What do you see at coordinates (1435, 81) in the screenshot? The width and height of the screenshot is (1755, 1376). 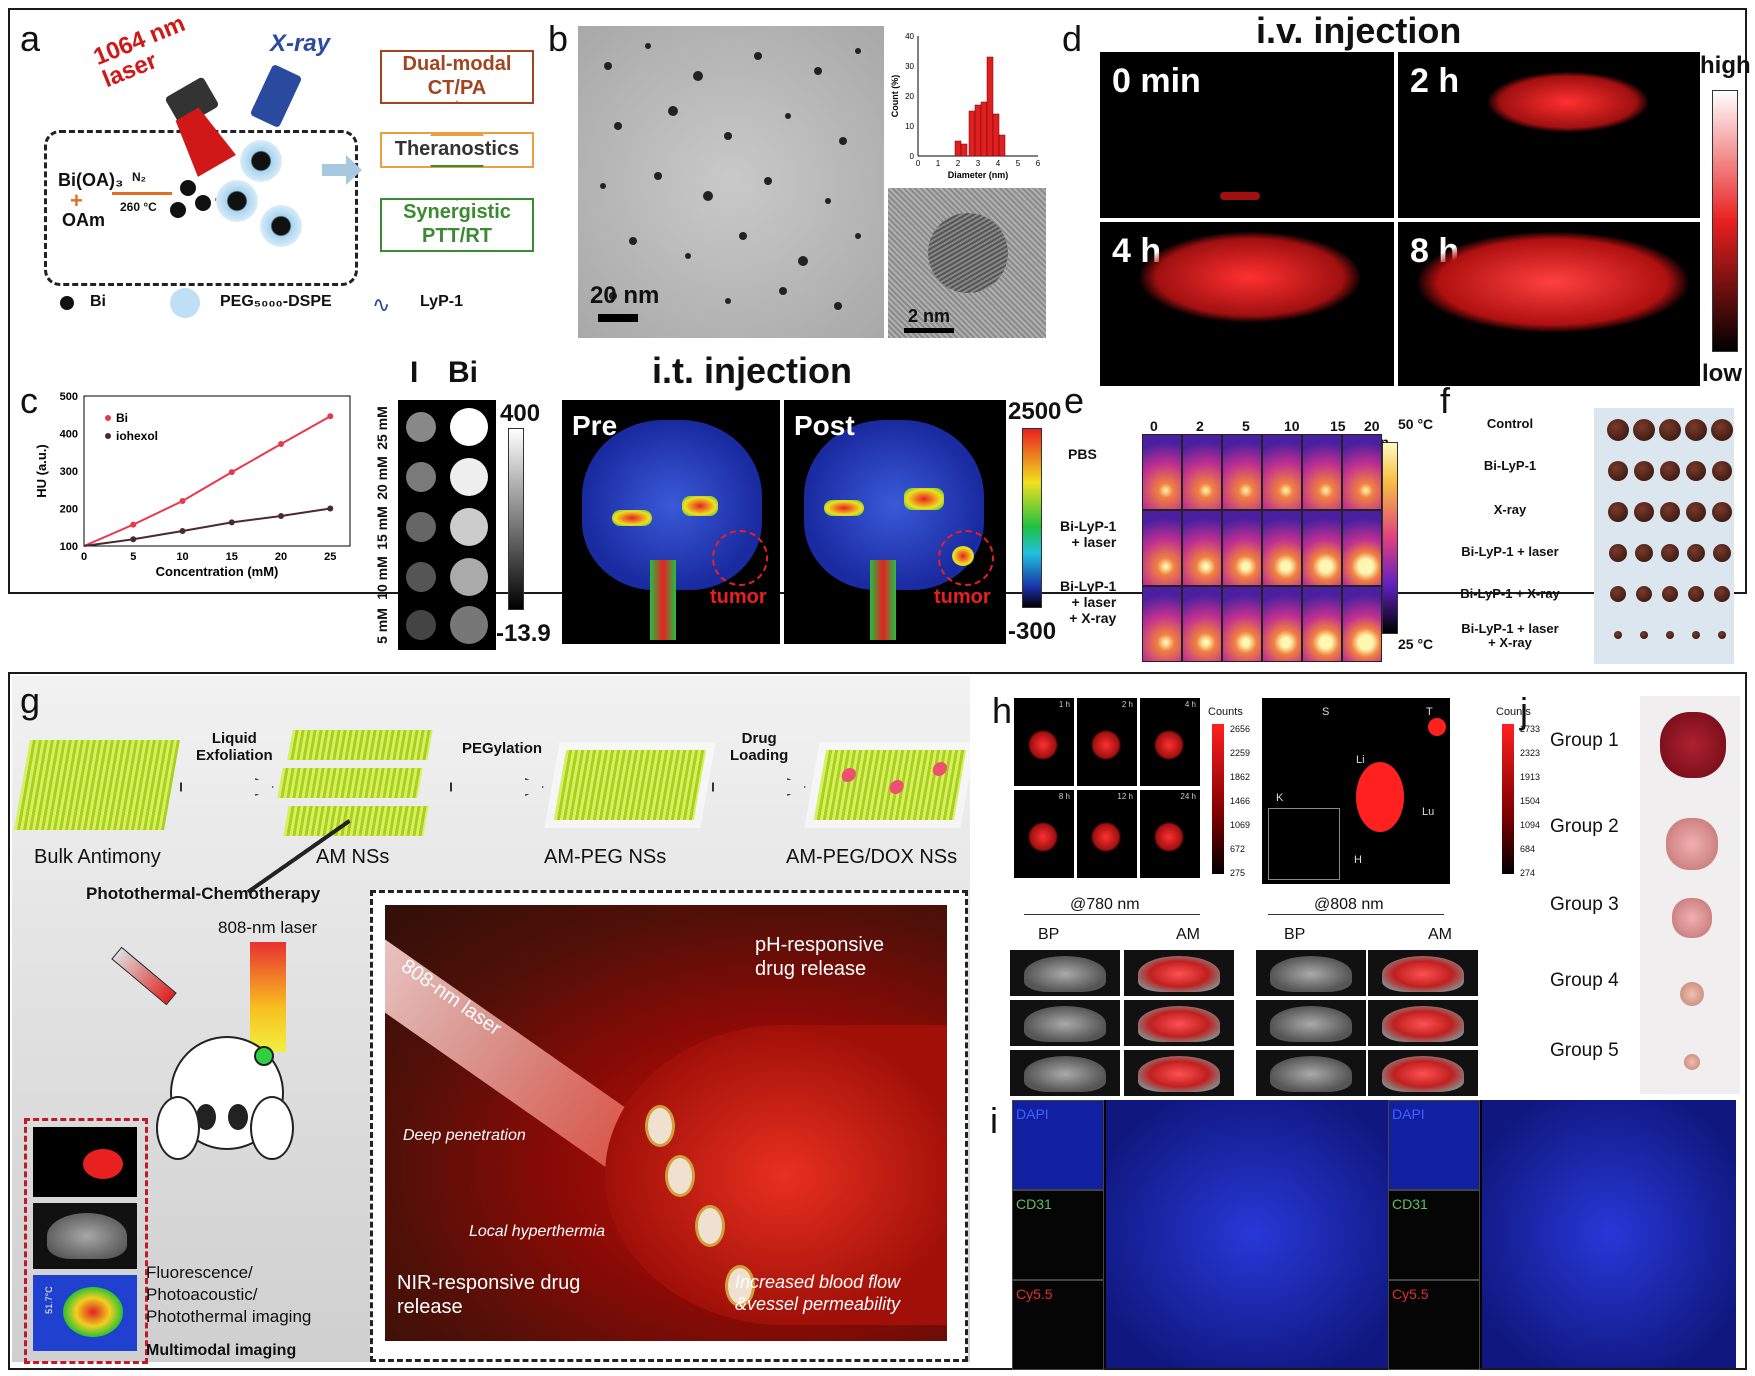 I see `time-label: 2 h` at bounding box center [1435, 81].